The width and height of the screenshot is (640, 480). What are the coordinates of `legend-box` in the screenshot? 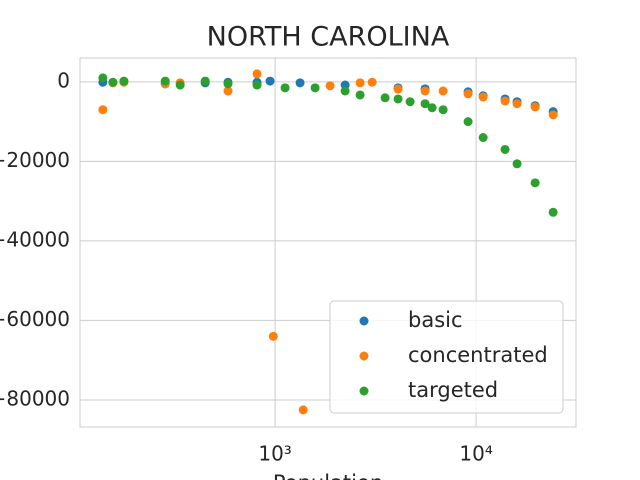 It's located at (446, 357).